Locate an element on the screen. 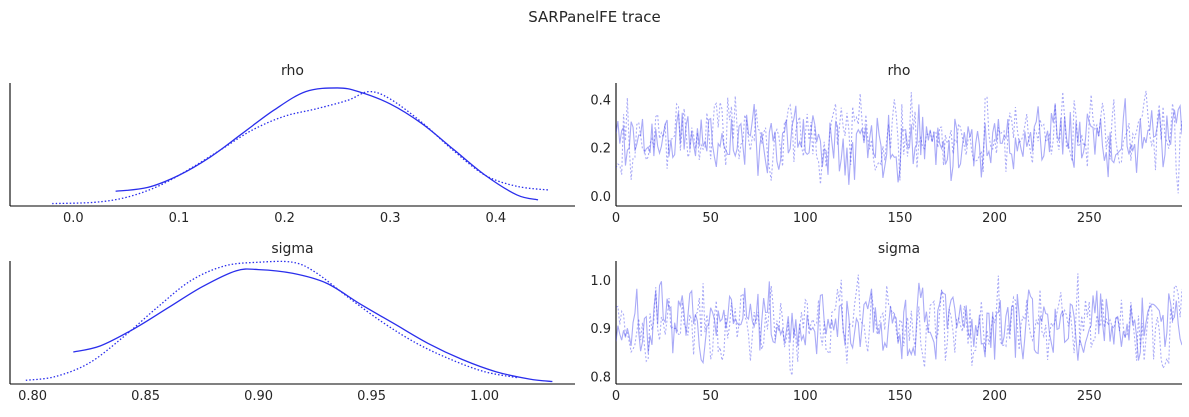 The width and height of the screenshot is (1189, 417). rho-trace-title: rho is located at coordinates (899, 71).